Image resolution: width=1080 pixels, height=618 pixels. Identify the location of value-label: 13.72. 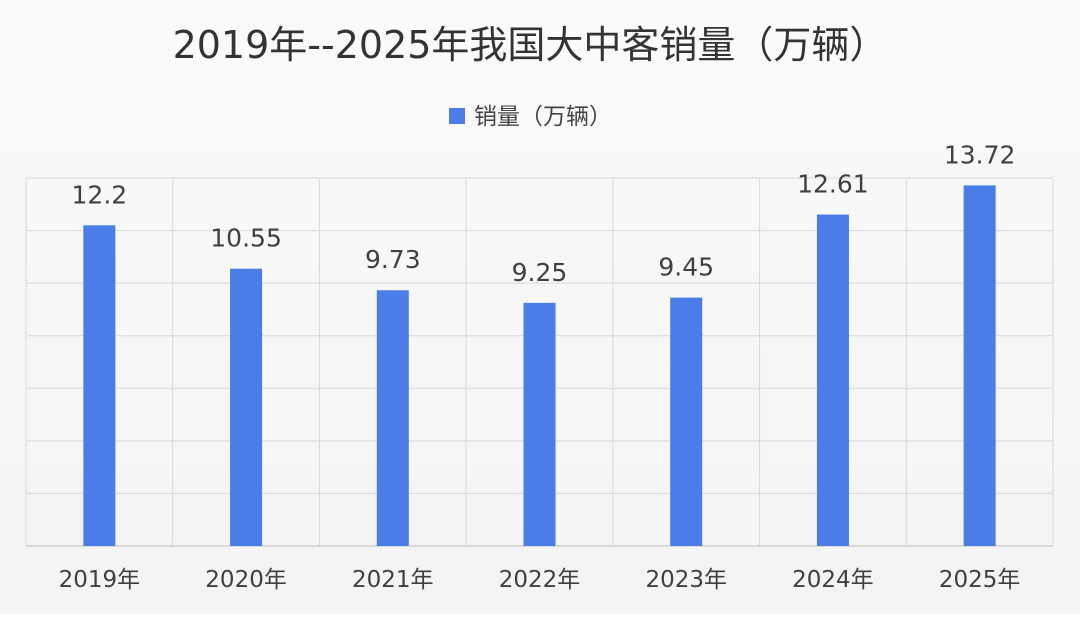
(980, 154).